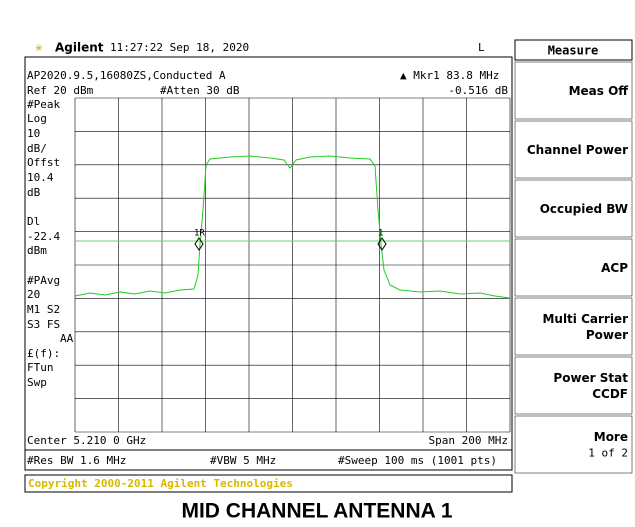 Image resolution: width=635 pixels, height=527 pixels. Describe the element at coordinates (614, 268) in the screenshot. I see `softkey-label: ACP` at that location.